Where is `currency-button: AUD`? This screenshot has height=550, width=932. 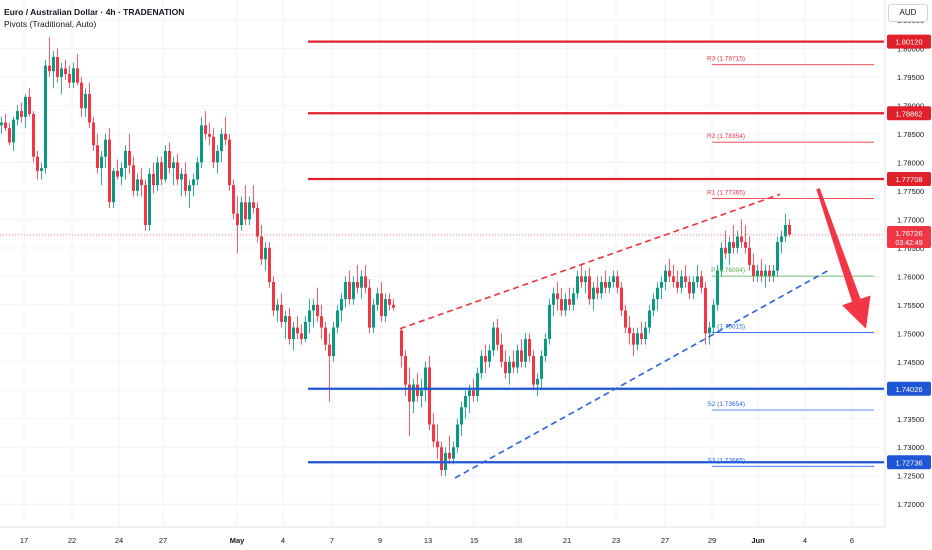 currency-button: AUD is located at coordinates (908, 13).